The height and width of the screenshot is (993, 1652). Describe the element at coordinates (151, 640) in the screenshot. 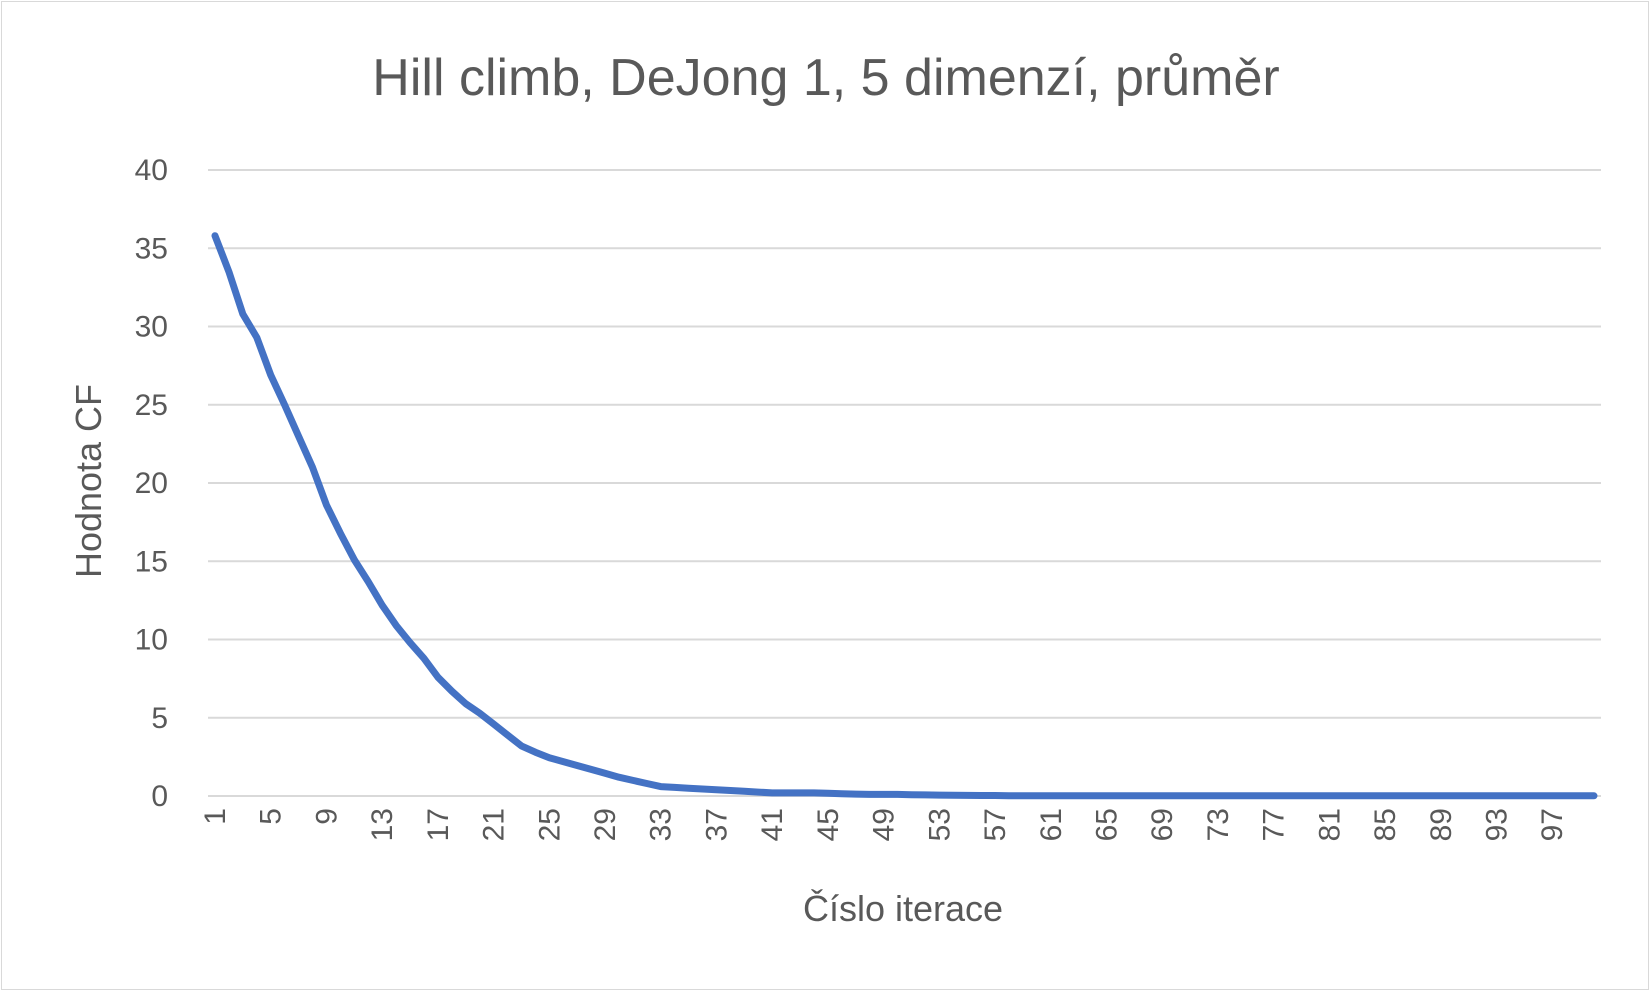

I see `y-tick-label: 10` at that location.